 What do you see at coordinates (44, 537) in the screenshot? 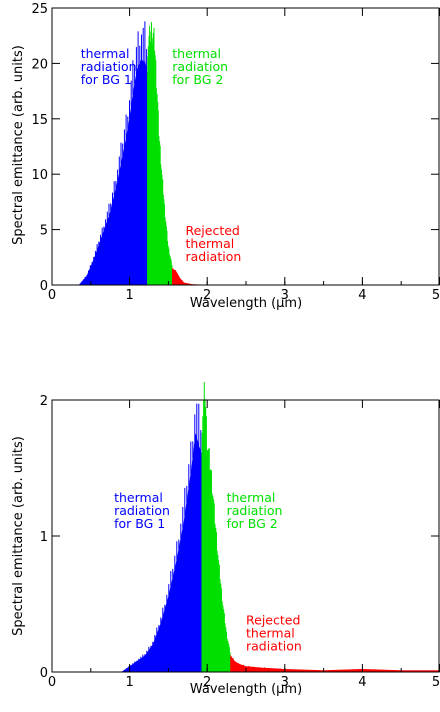
I see `y-tick-label: 1` at bounding box center [44, 537].